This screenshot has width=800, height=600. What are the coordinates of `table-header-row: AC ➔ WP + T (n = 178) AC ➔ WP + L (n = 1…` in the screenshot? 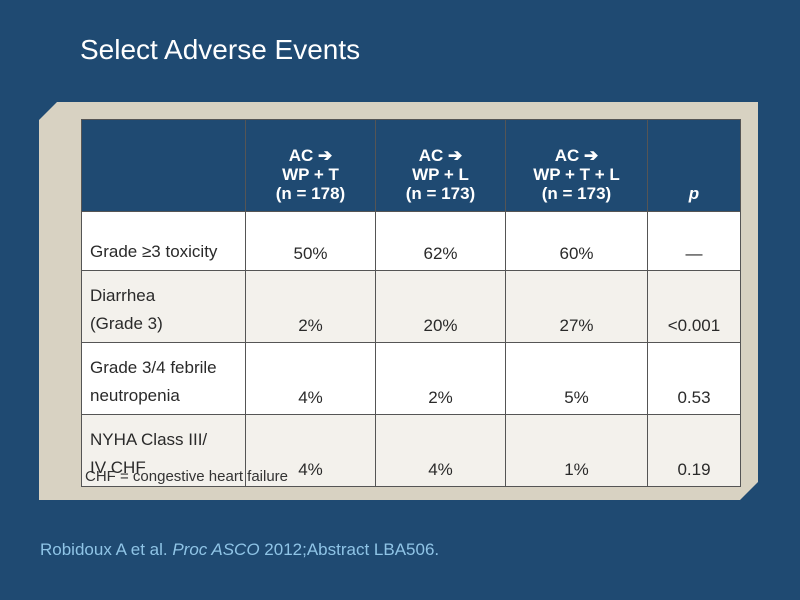 It's located at (411, 165).